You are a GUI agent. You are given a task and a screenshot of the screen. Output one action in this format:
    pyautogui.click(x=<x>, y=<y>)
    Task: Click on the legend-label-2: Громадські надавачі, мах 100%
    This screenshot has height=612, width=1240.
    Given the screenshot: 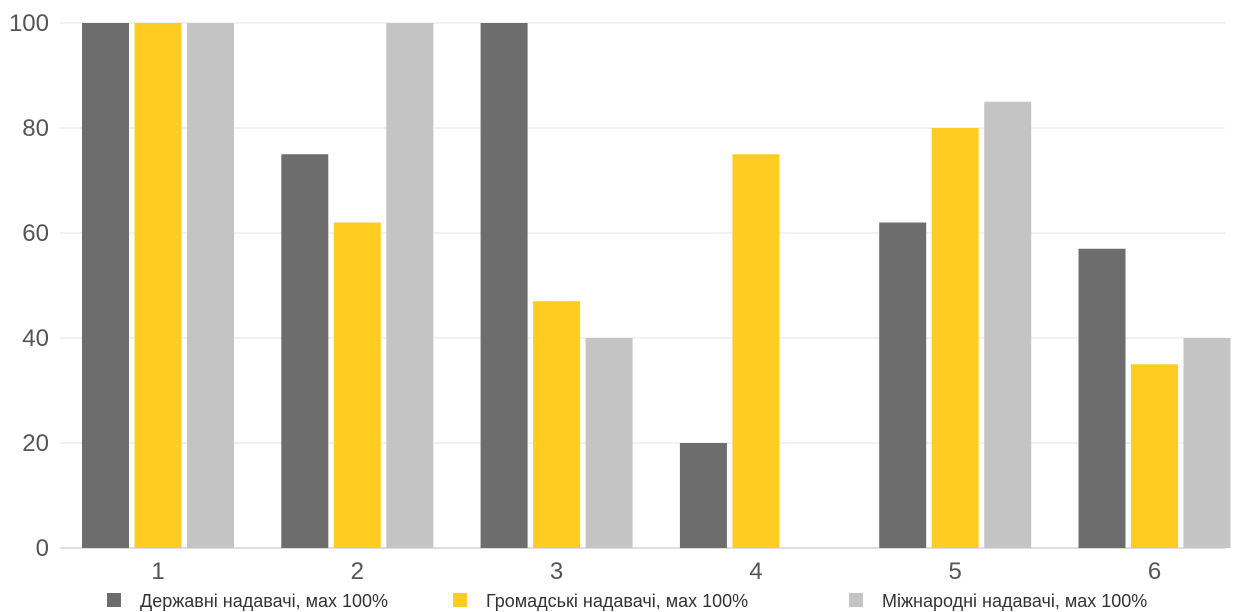 What is the action you would take?
    pyautogui.click(x=617, y=601)
    